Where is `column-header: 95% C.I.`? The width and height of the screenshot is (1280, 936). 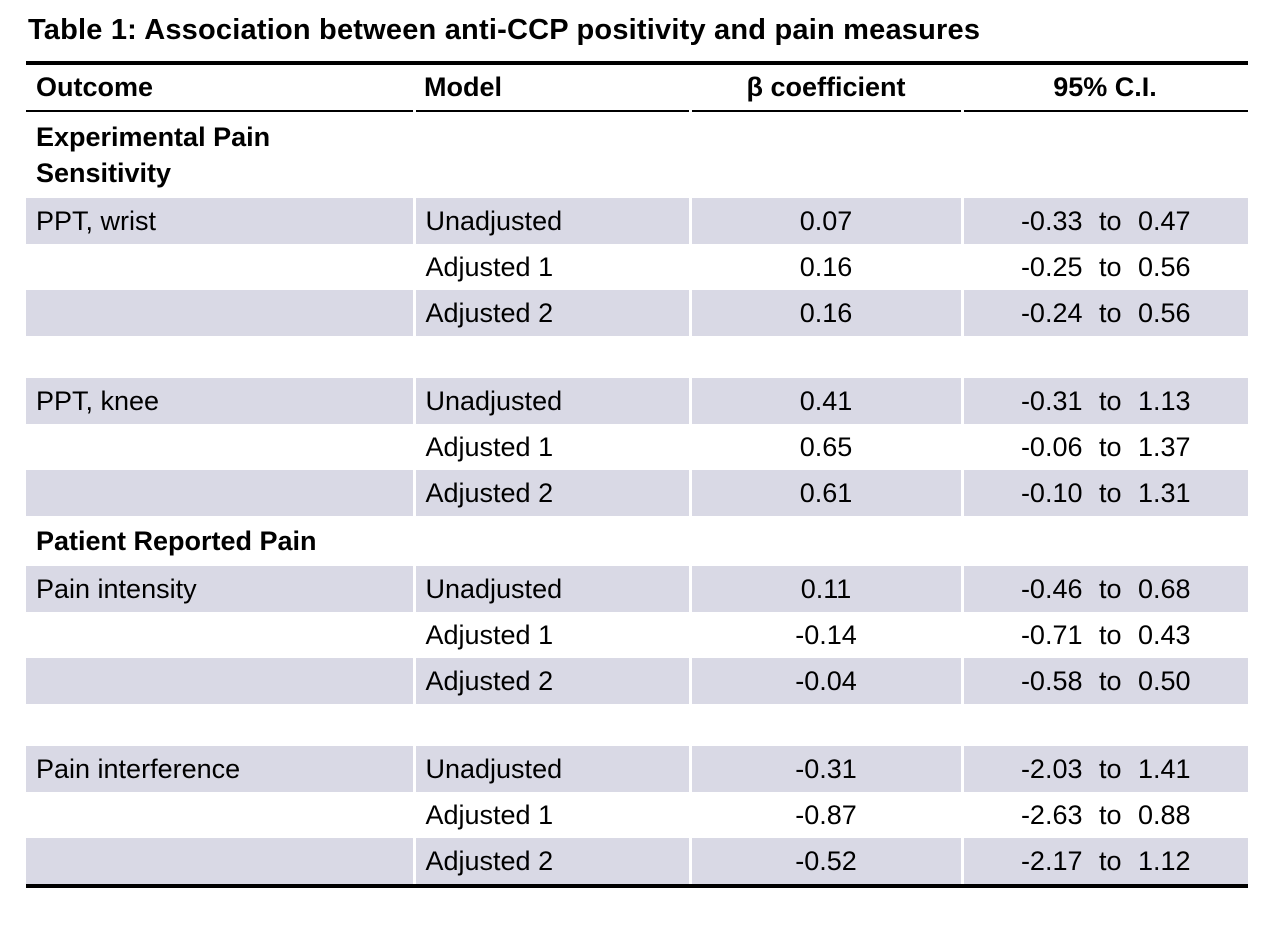
column-header: 95% C.I. is located at coordinates (1105, 87).